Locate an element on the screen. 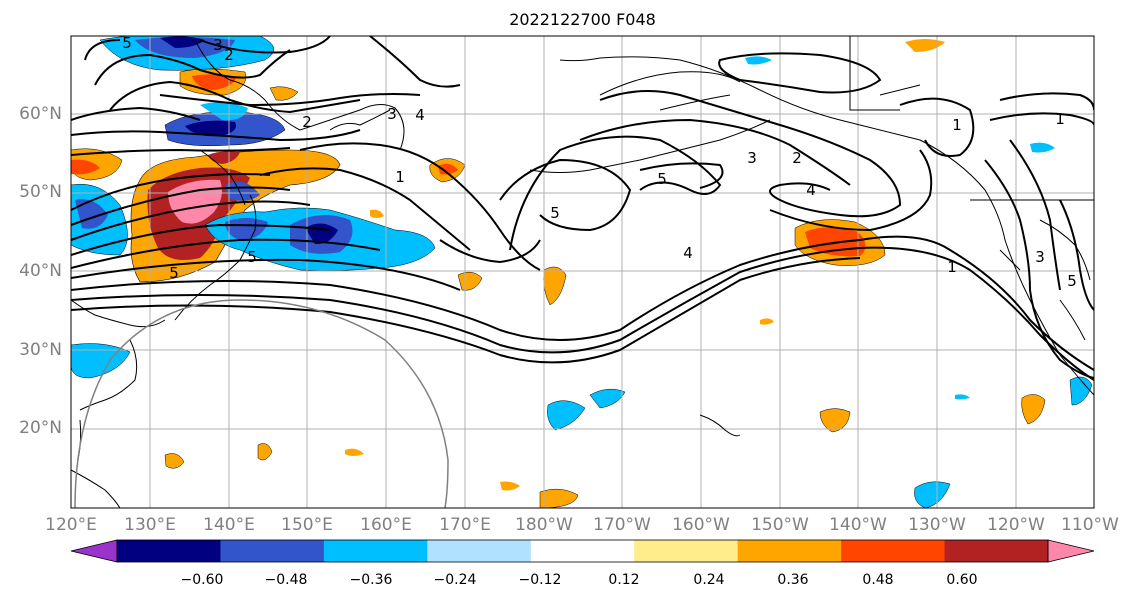 The image size is (1139, 601). lon-tick-label: 120°W is located at coordinates (1016, 525).